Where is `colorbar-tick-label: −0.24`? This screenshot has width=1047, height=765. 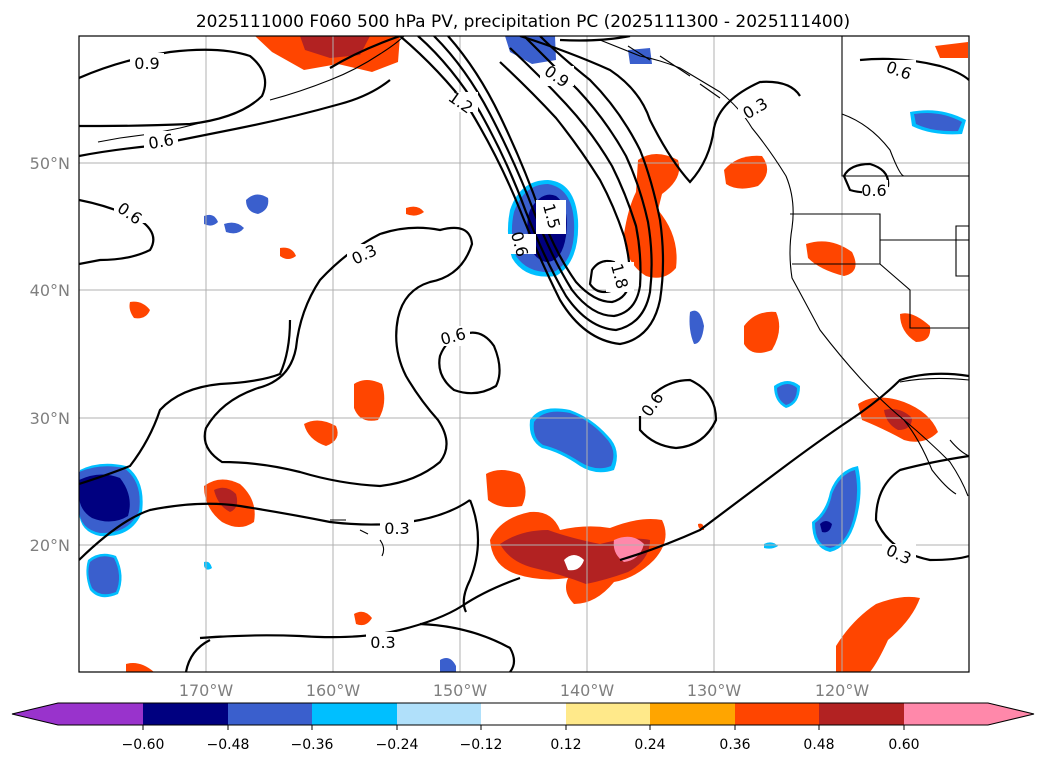
colorbar-tick-label: −0.24 is located at coordinates (397, 745).